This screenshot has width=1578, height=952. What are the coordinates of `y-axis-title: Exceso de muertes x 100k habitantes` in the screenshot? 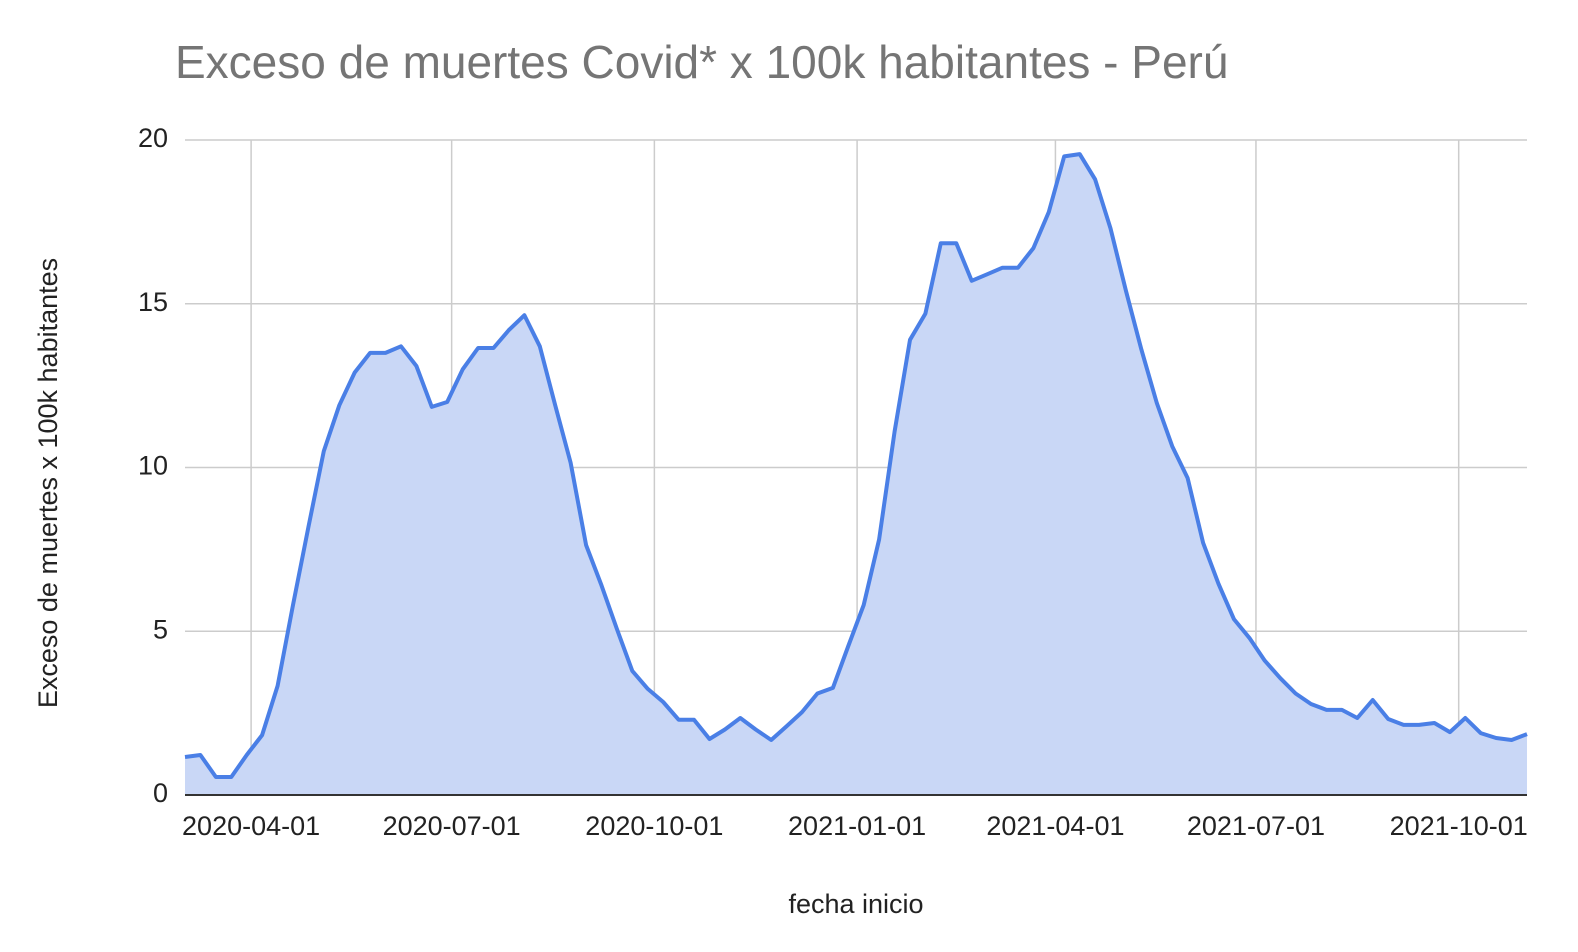 It's located at (48, 483).